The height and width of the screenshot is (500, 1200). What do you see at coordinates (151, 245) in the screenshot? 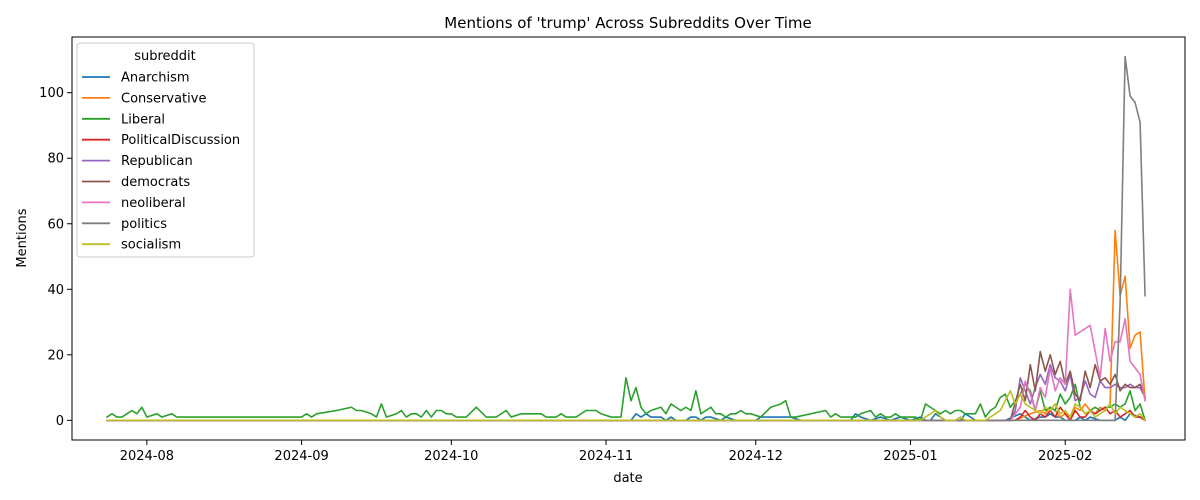
I see `legend-label: socialism` at bounding box center [151, 245].